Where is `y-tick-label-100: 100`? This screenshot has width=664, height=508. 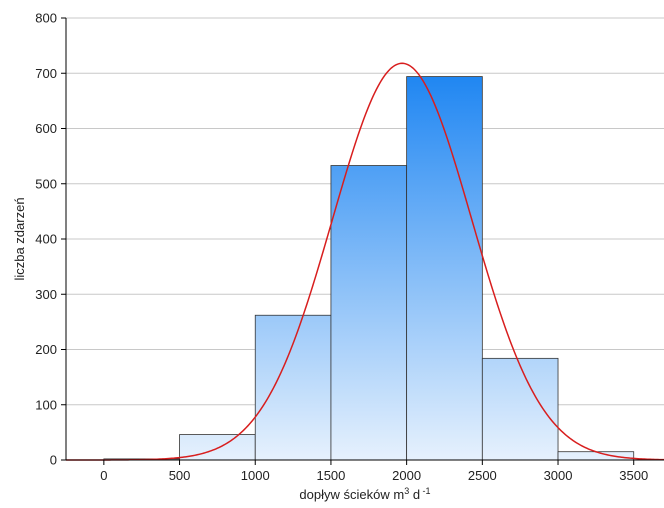 y-tick-label-100: 100 is located at coordinates (46, 404).